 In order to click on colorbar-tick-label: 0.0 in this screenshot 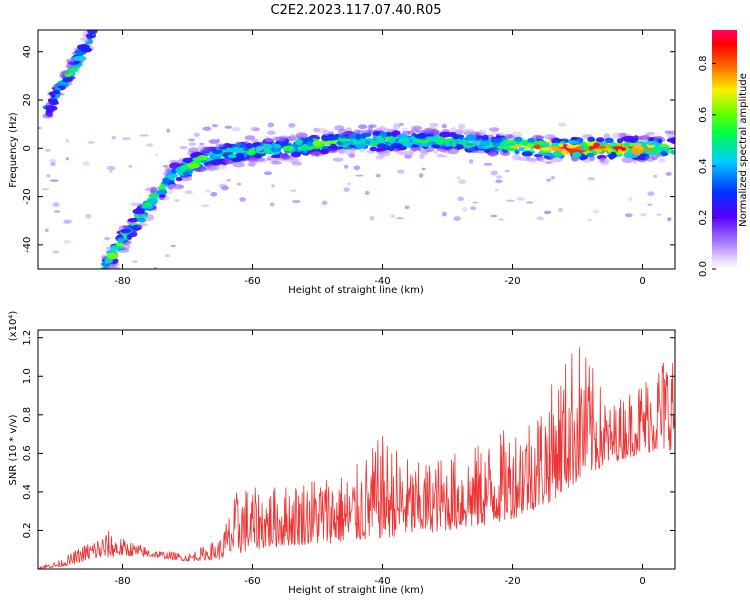, I will do `click(703, 269)`.